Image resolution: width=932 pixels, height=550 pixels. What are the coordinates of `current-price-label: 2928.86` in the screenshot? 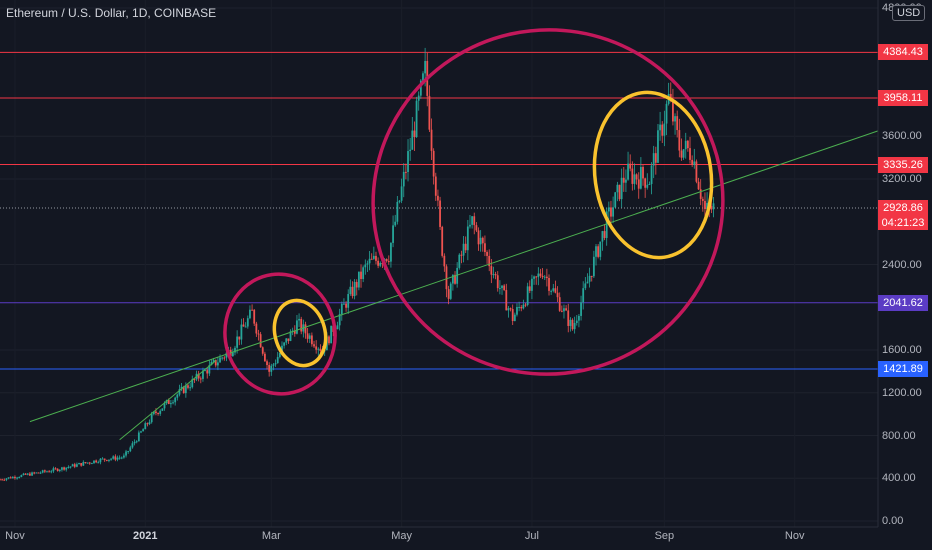 It's located at (903, 207).